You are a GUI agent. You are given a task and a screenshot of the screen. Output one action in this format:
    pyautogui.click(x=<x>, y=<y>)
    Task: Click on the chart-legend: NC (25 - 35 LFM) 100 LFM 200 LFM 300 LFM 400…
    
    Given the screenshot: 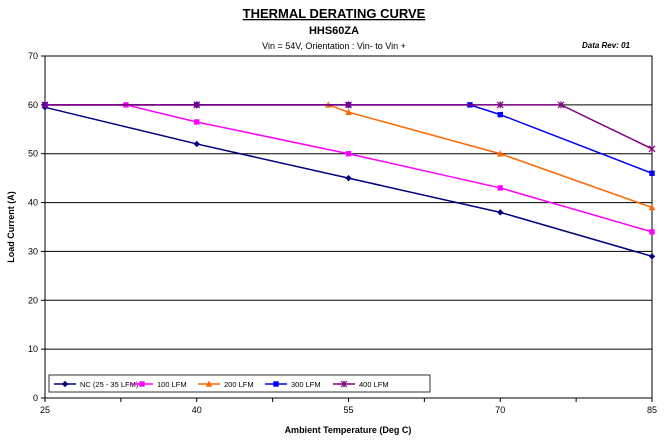 What is the action you would take?
    pyautogui.click(x=239, y=383)
    